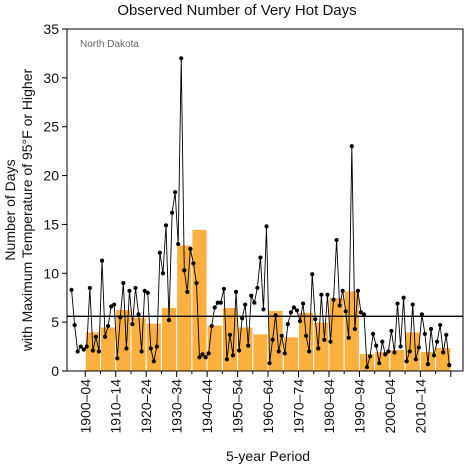 The image size is (474, 465). I want to click on bar-1920–24, so click(153, 347).